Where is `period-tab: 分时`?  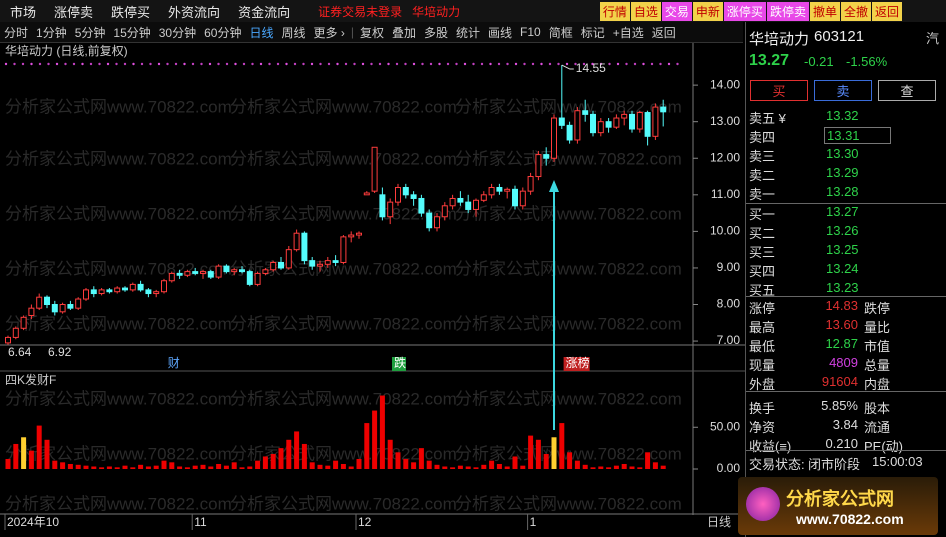
period-tab: 分时 is located at coordinates (16, 32).